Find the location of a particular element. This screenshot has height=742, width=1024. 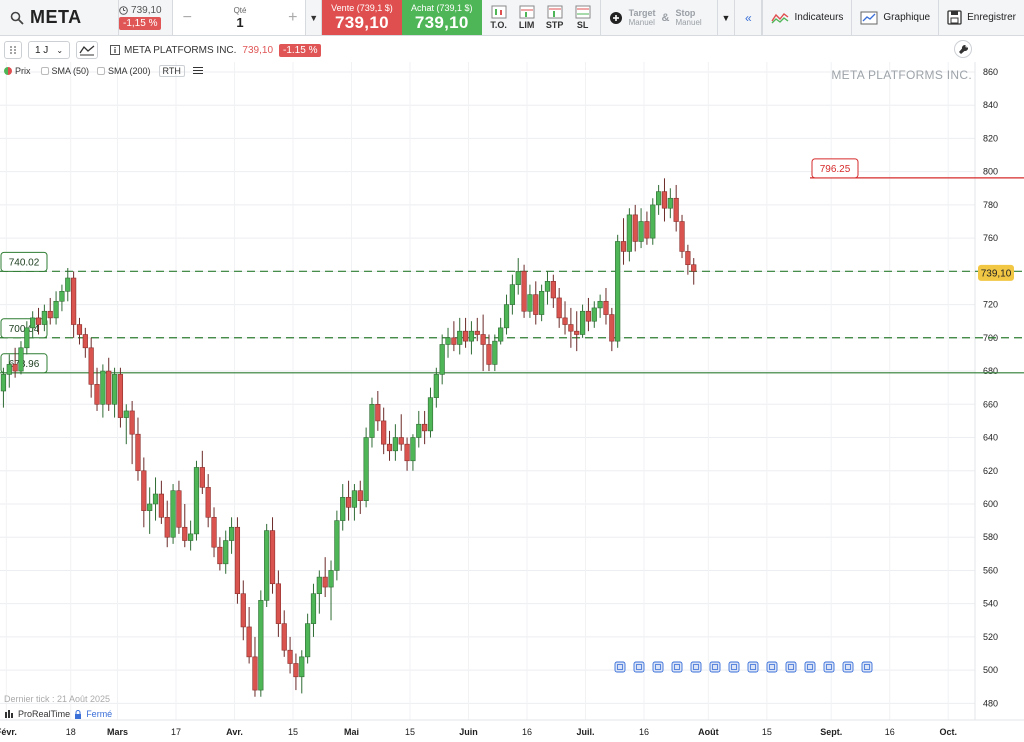

legend-sma50: SMA (50) is located at coordinates (64, 71).